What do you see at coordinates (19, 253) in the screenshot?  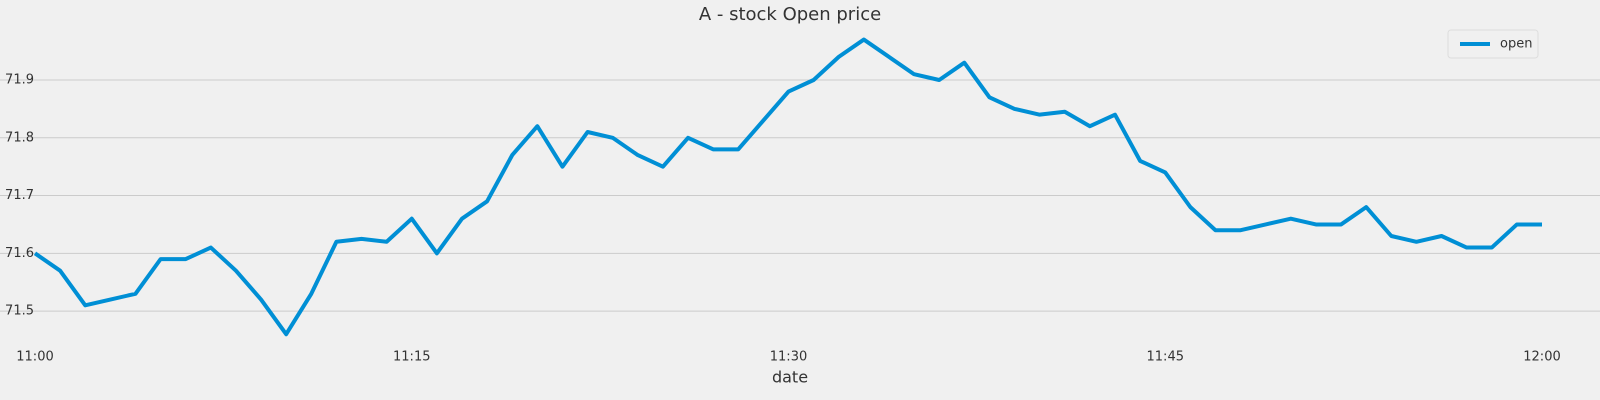 I see `y-tick-label: 71.6` at bounding box center [19, 253].